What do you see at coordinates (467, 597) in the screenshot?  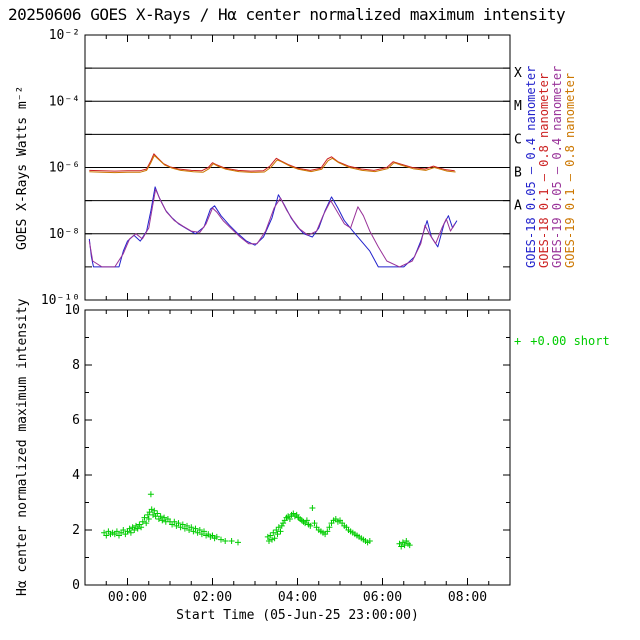 I see `x-tick-label: 08:00` at bounding box center [467, 597].